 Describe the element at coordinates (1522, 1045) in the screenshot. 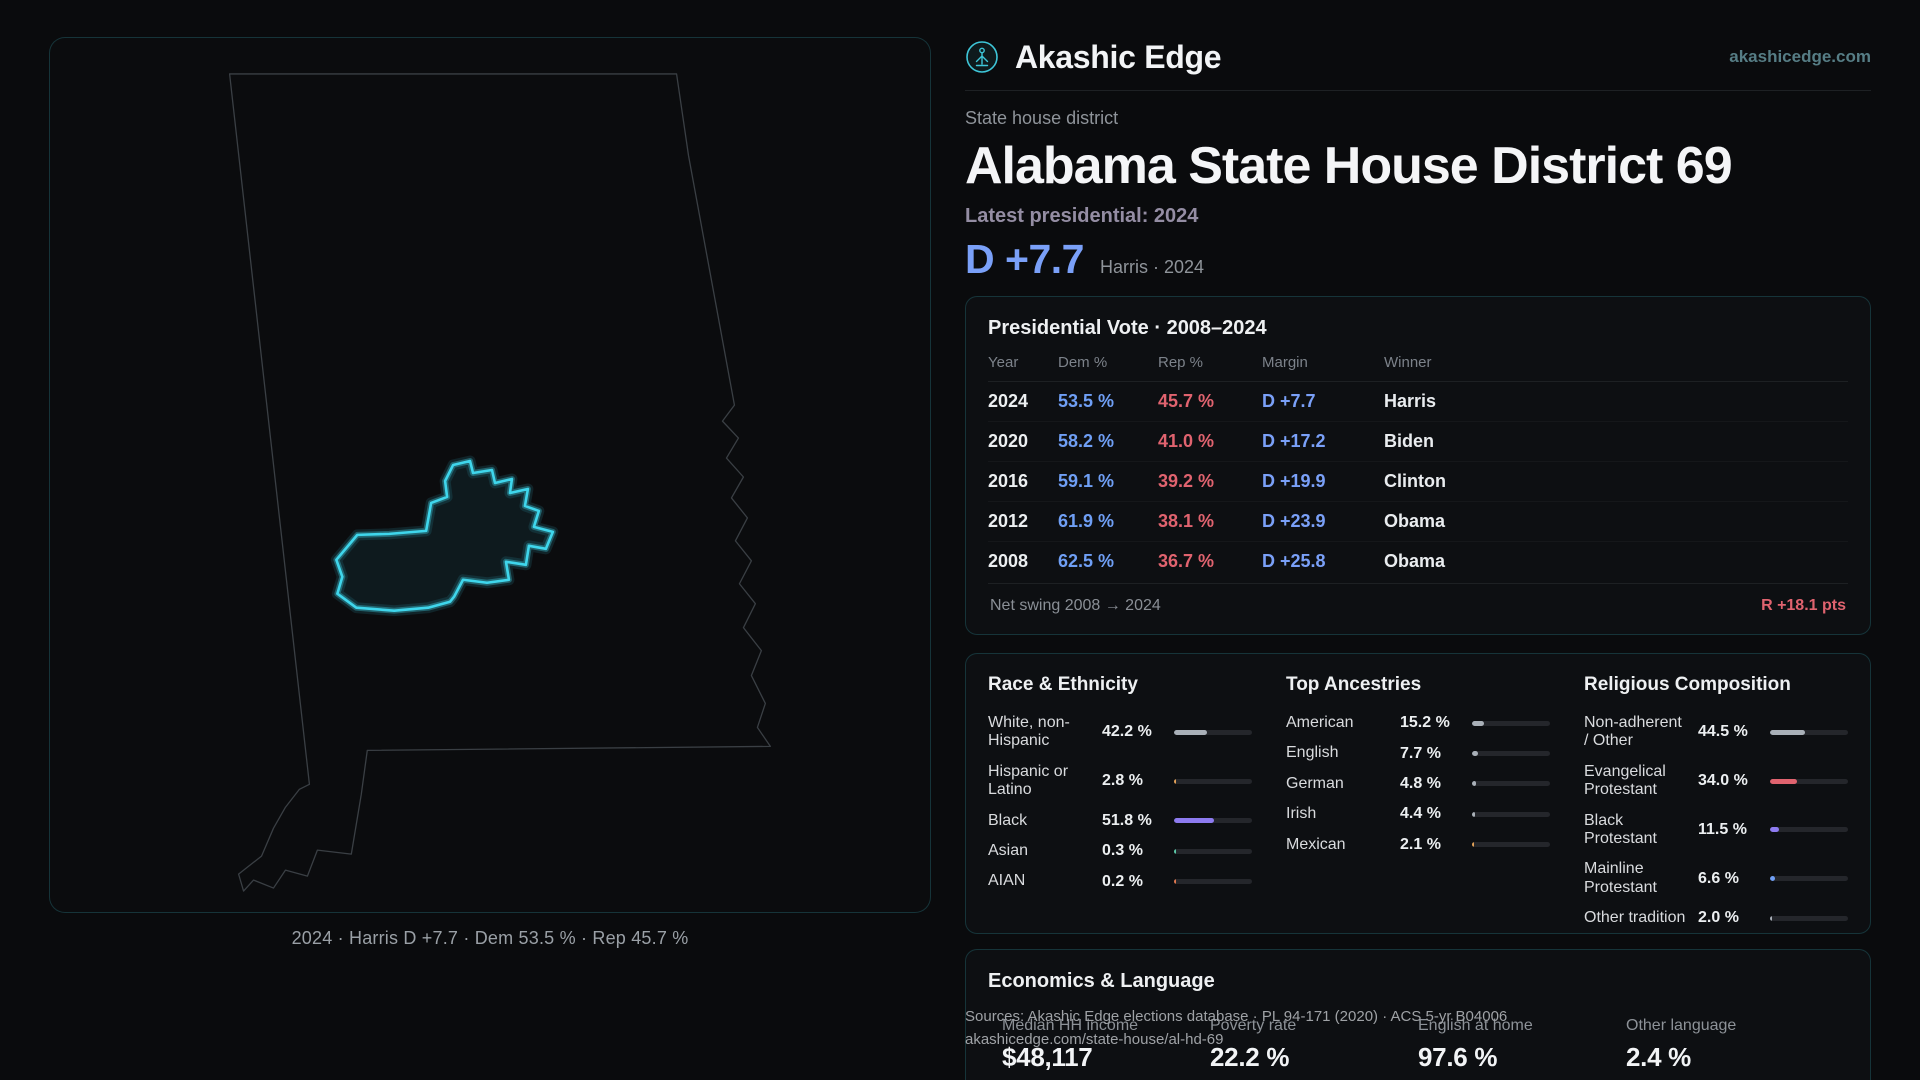

I see `stat-english-at-home: English at home 97.6 %` at that location.